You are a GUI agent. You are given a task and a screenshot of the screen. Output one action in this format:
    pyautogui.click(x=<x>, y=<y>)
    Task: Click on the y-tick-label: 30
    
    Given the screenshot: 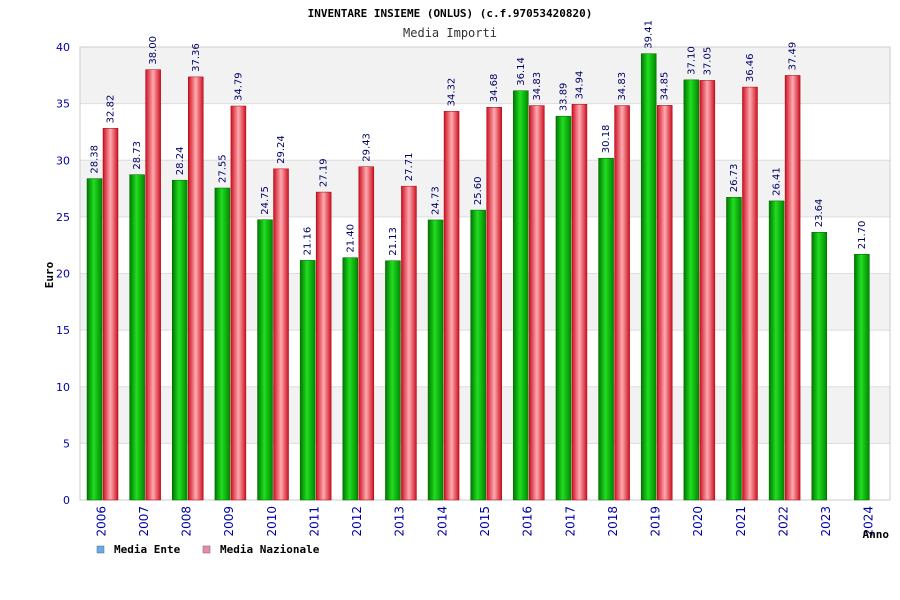 What is the action you would take?
    pyautogui.click(x=63, y=160)
    